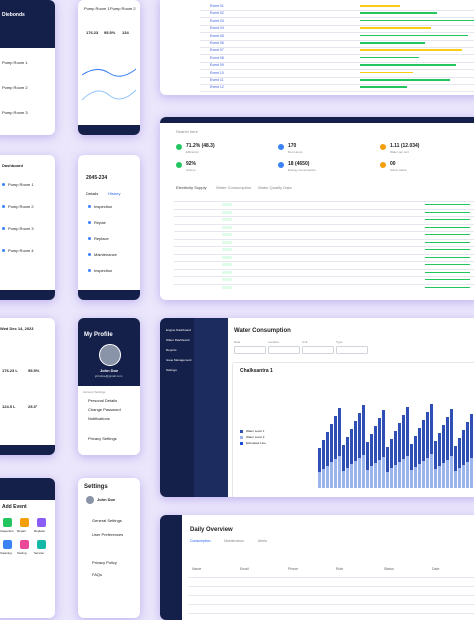  What do you see at coordinates (256, 443) in the screenshot?
I see `legend-text: Estimated Line` at bounding box center [256, 443].